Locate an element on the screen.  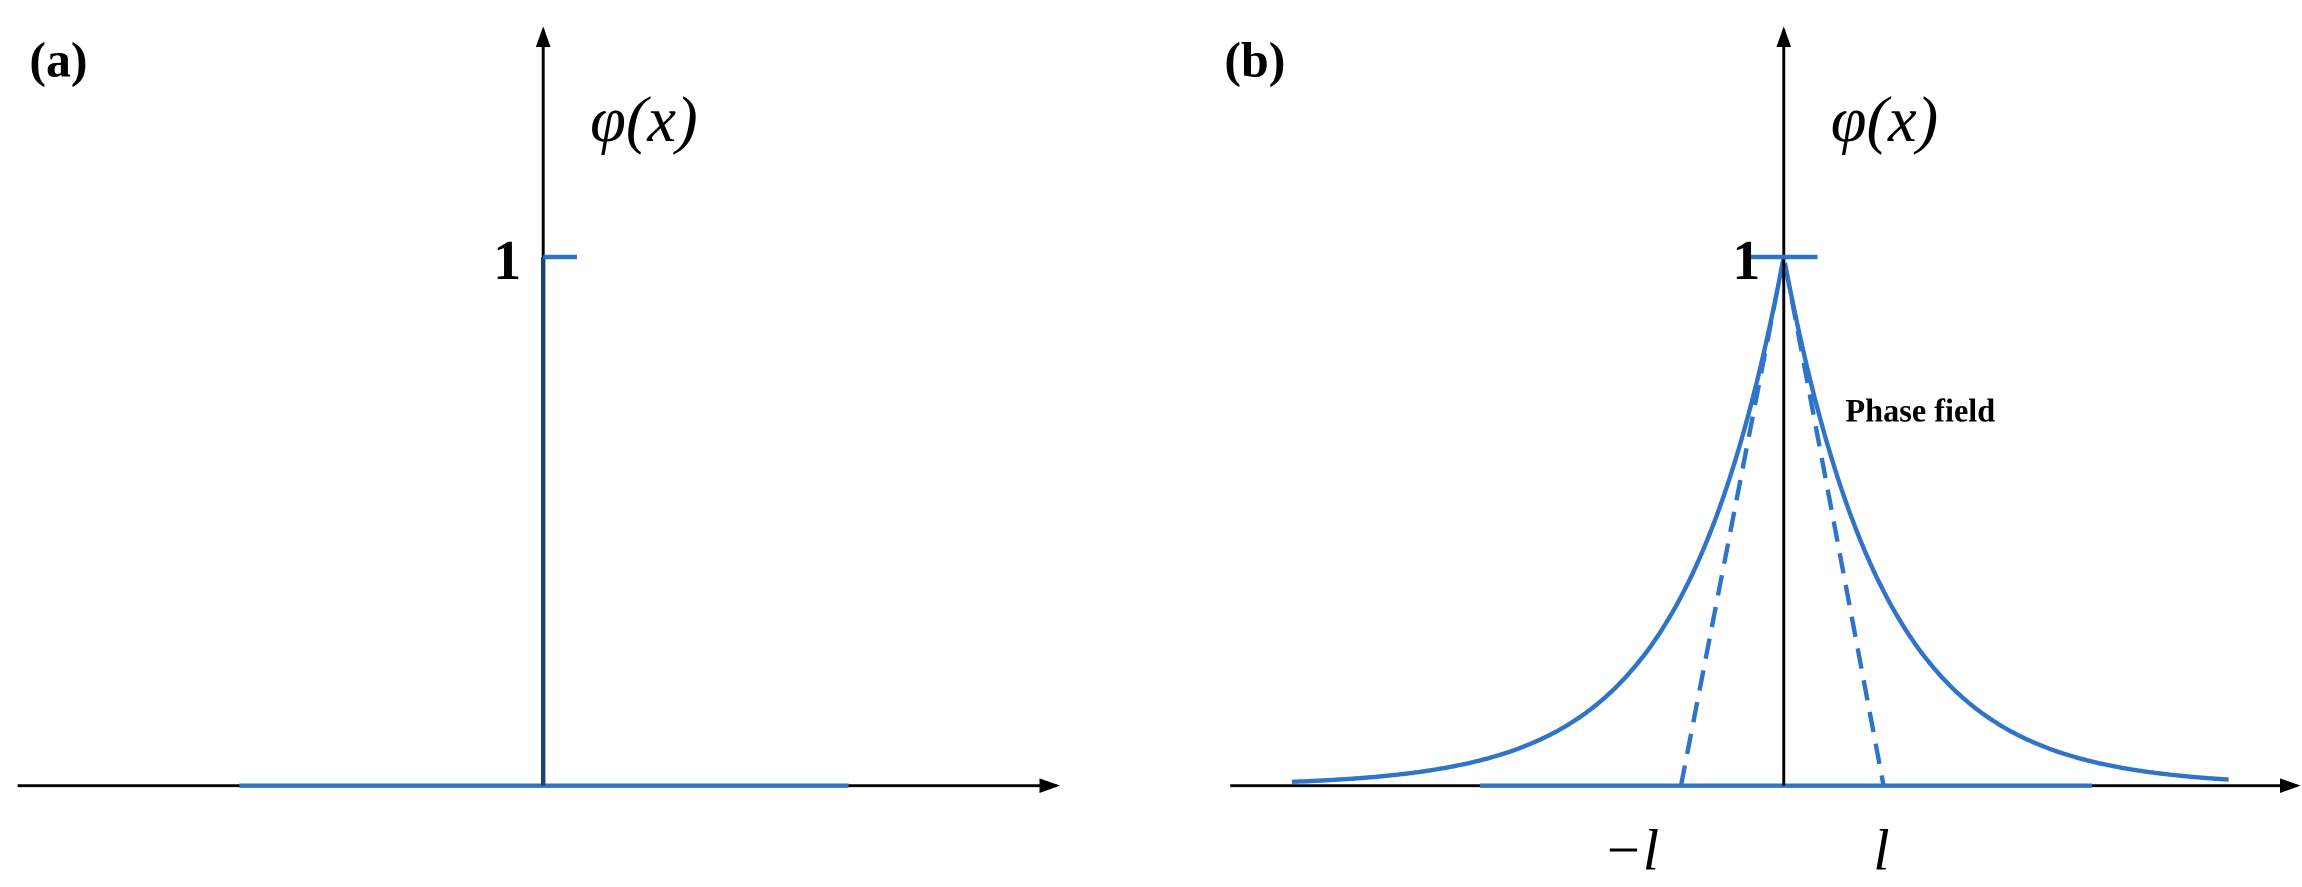
x-tick-label: −l is located at coordinates (1631, 849).